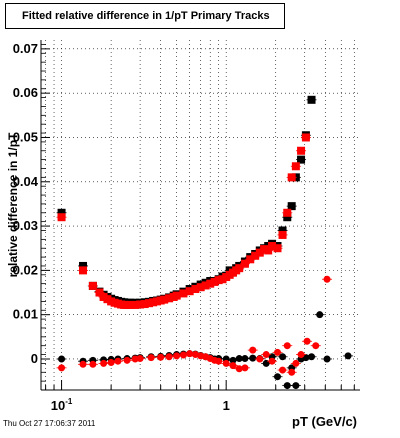 The image size is (400, 438). Describe the element at coordinates (25, 48) in the screenshot. I see `y-tick-label: 0.07` at that location.